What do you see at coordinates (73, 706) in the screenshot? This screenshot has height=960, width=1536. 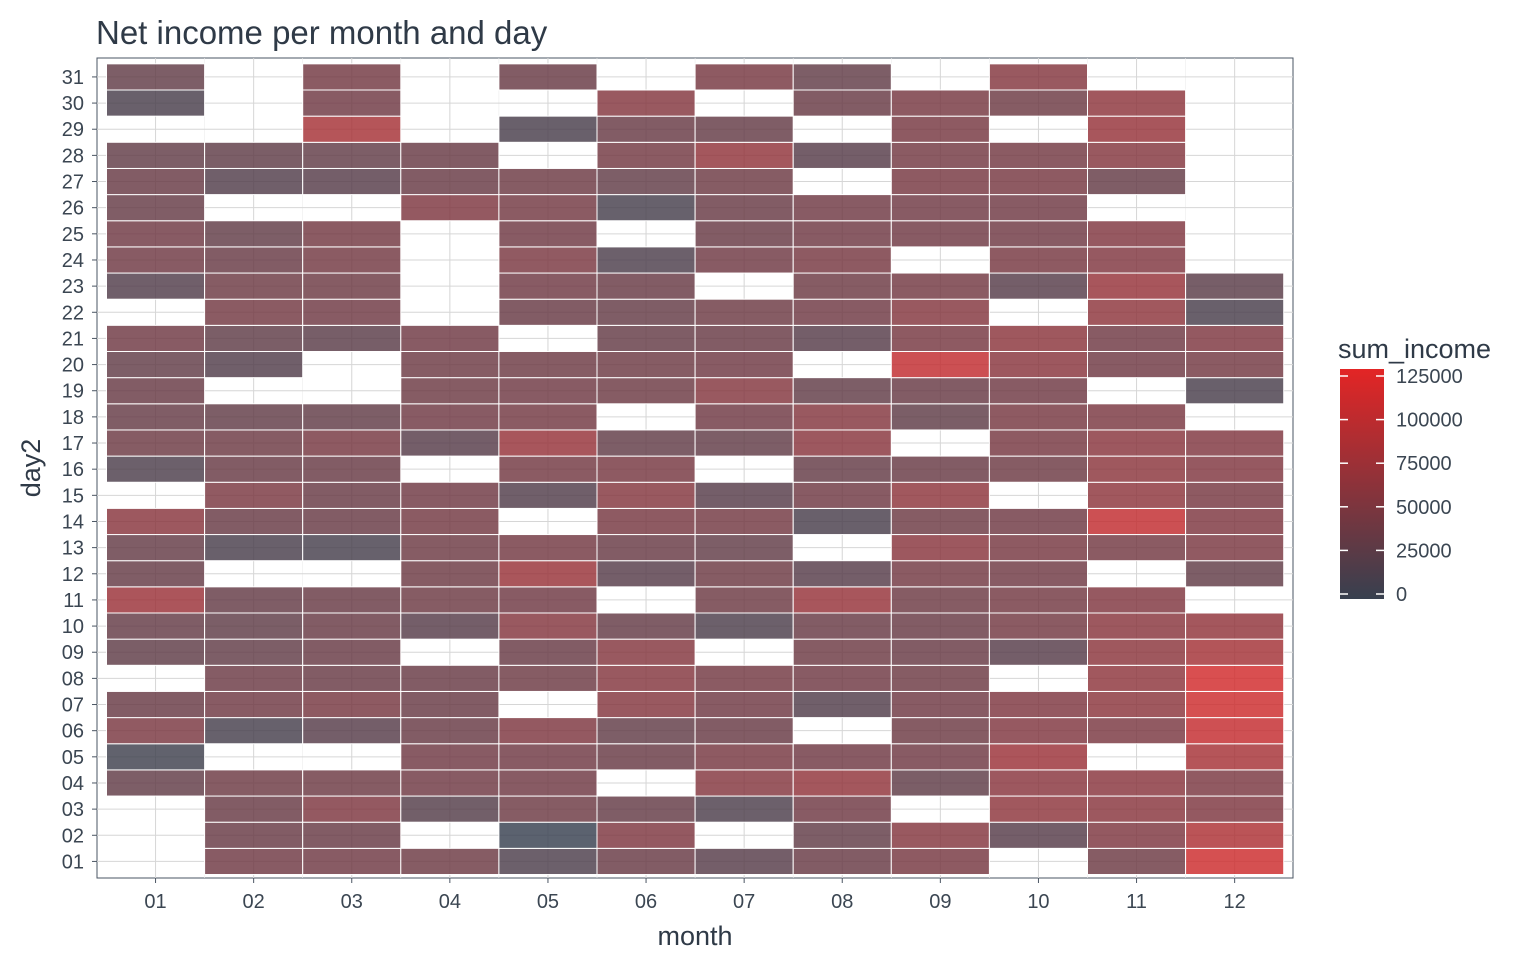 I see `y-tick-label: 07` at bounding box center [73, 706].